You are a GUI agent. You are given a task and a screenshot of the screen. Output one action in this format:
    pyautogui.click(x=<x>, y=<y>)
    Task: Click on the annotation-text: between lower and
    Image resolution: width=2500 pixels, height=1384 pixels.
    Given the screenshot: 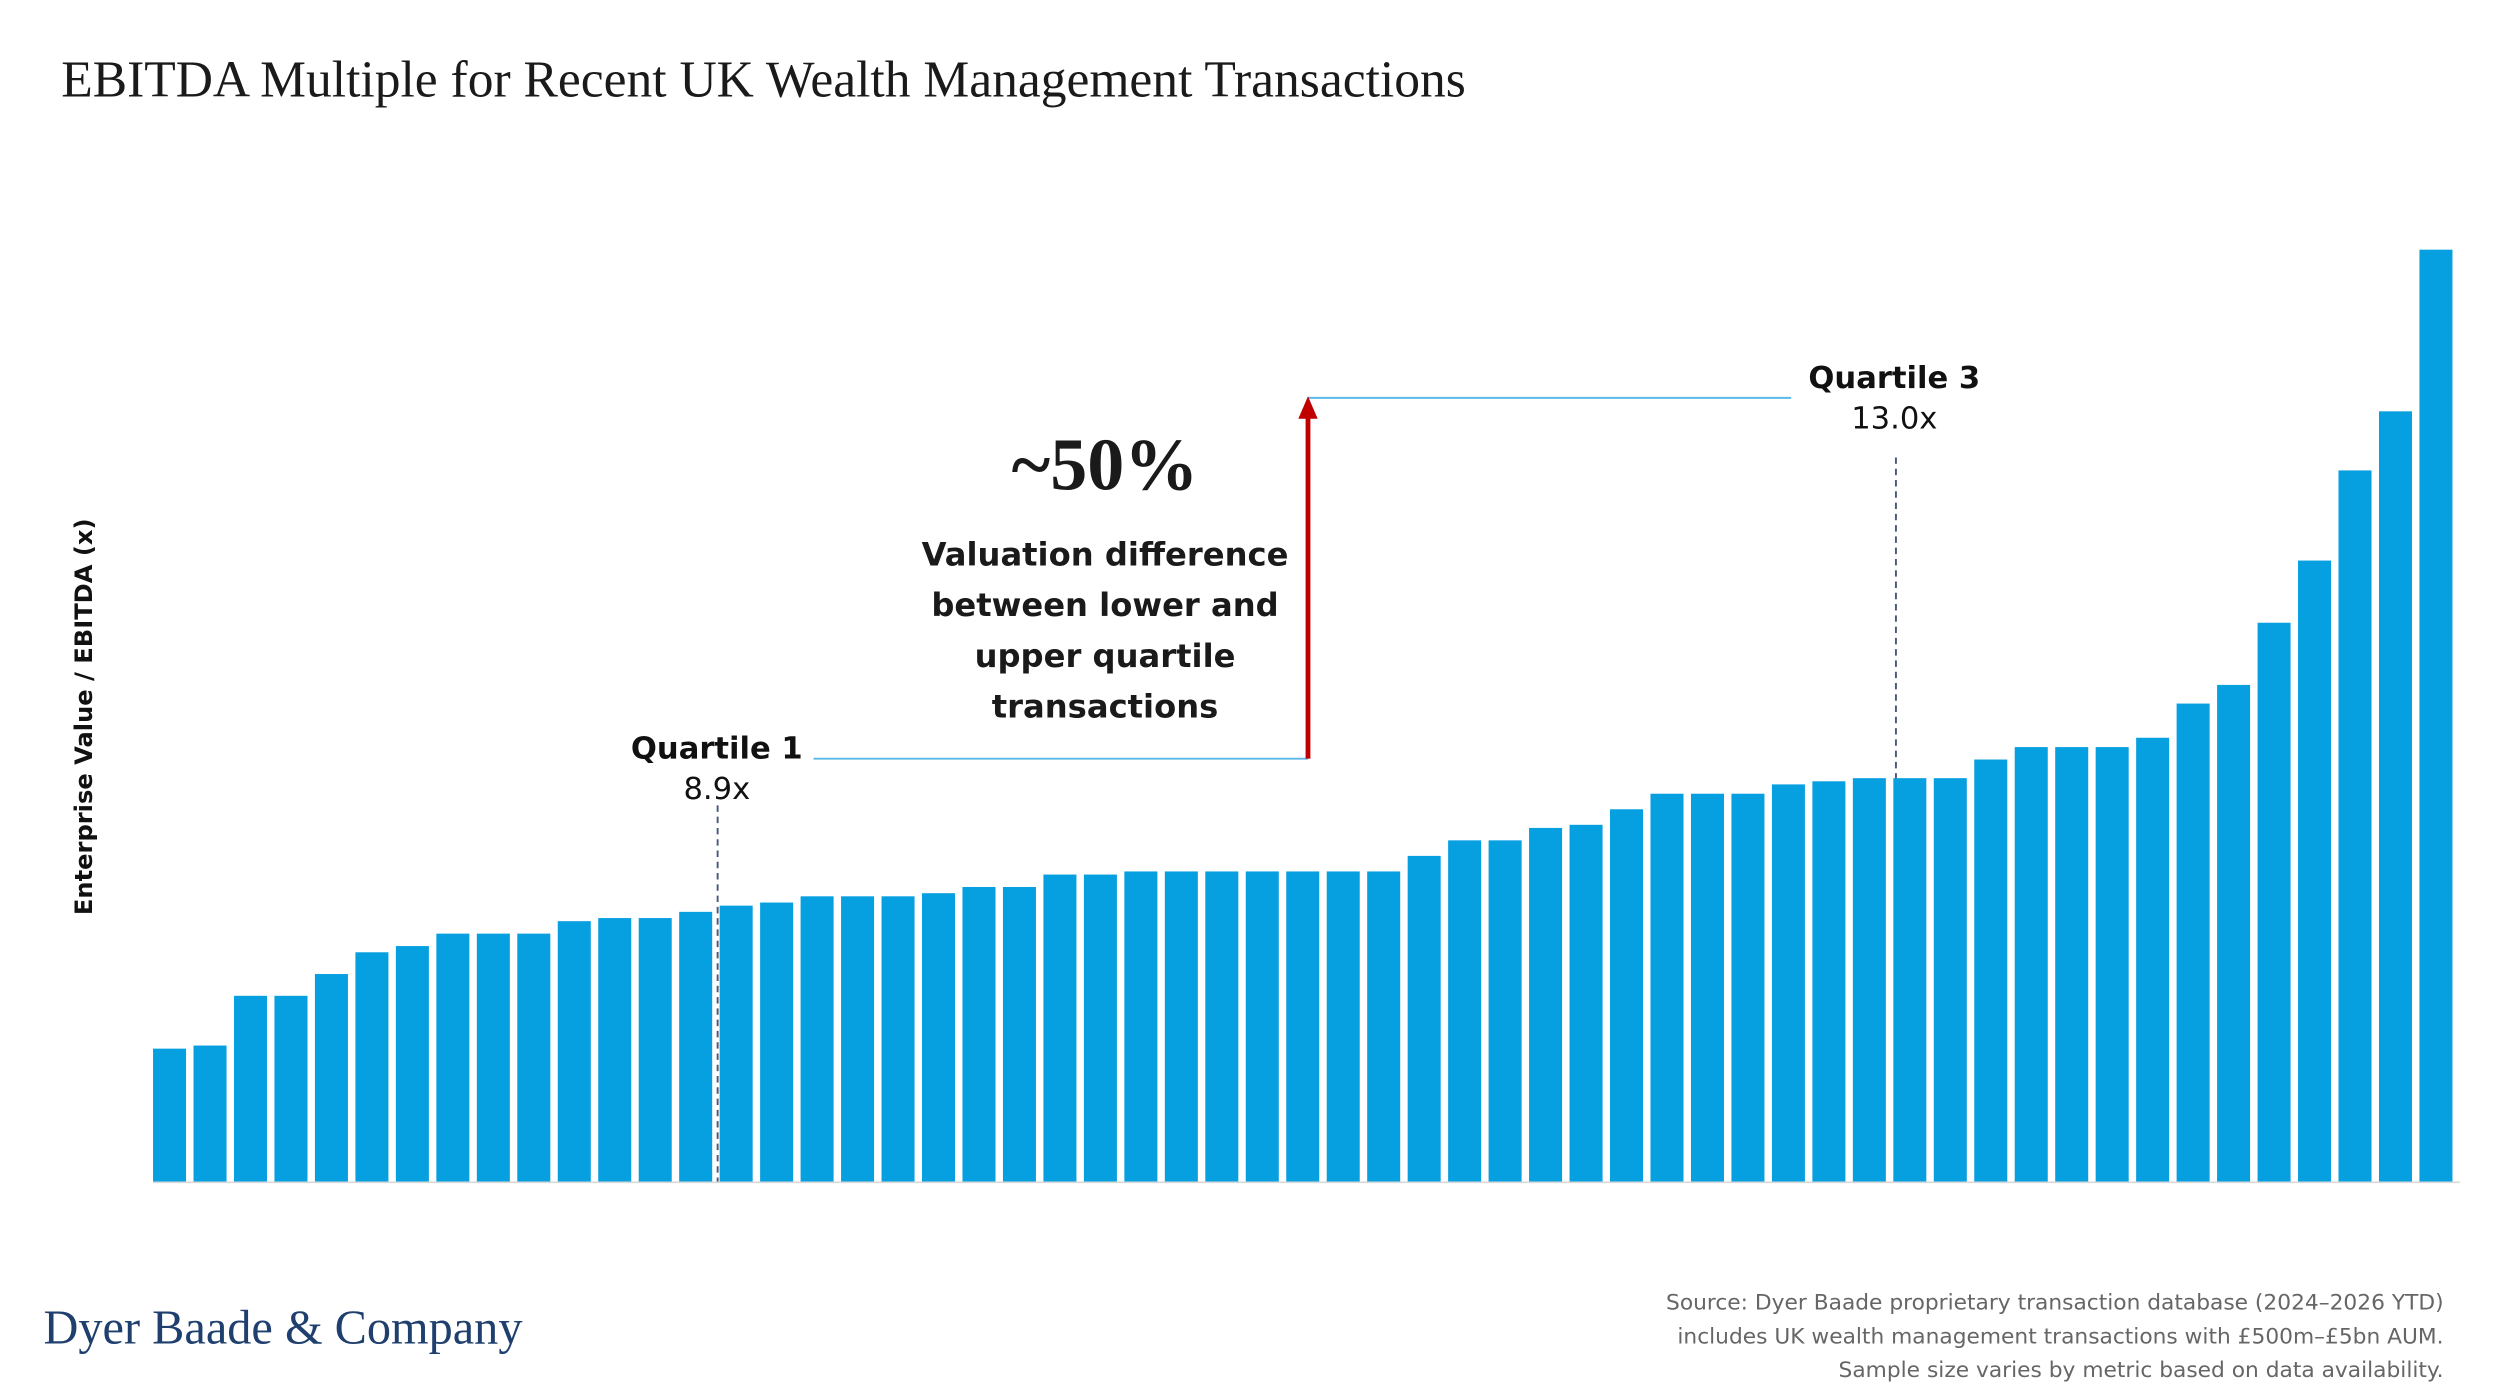 What is the action you would take?
    pyautogui.click(x=1104, y=605)
    